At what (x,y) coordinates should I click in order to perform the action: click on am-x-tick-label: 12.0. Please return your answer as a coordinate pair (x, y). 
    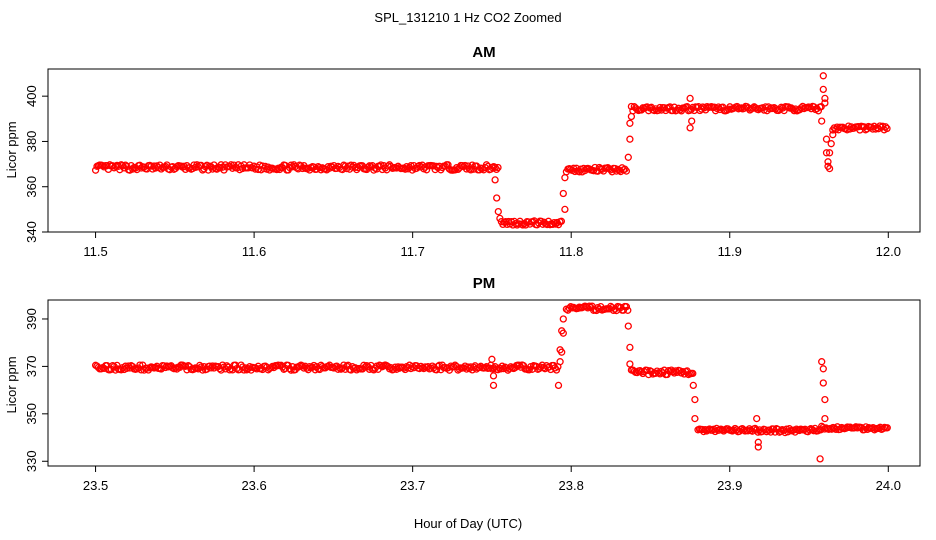
    Looking at the image, I should click on (888, 251).